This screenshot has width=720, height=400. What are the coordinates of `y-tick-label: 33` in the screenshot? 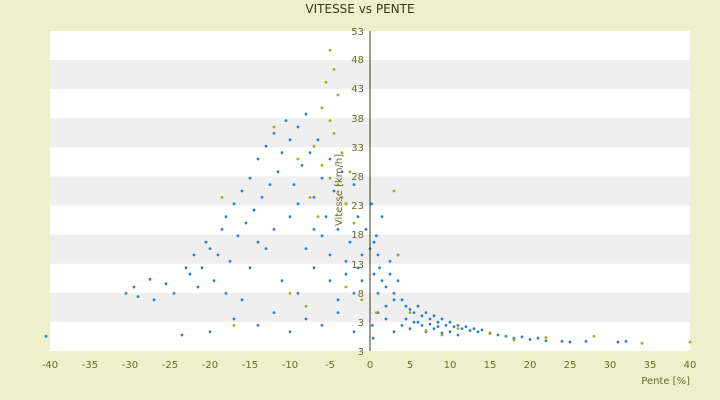 It's located at (357, 148).